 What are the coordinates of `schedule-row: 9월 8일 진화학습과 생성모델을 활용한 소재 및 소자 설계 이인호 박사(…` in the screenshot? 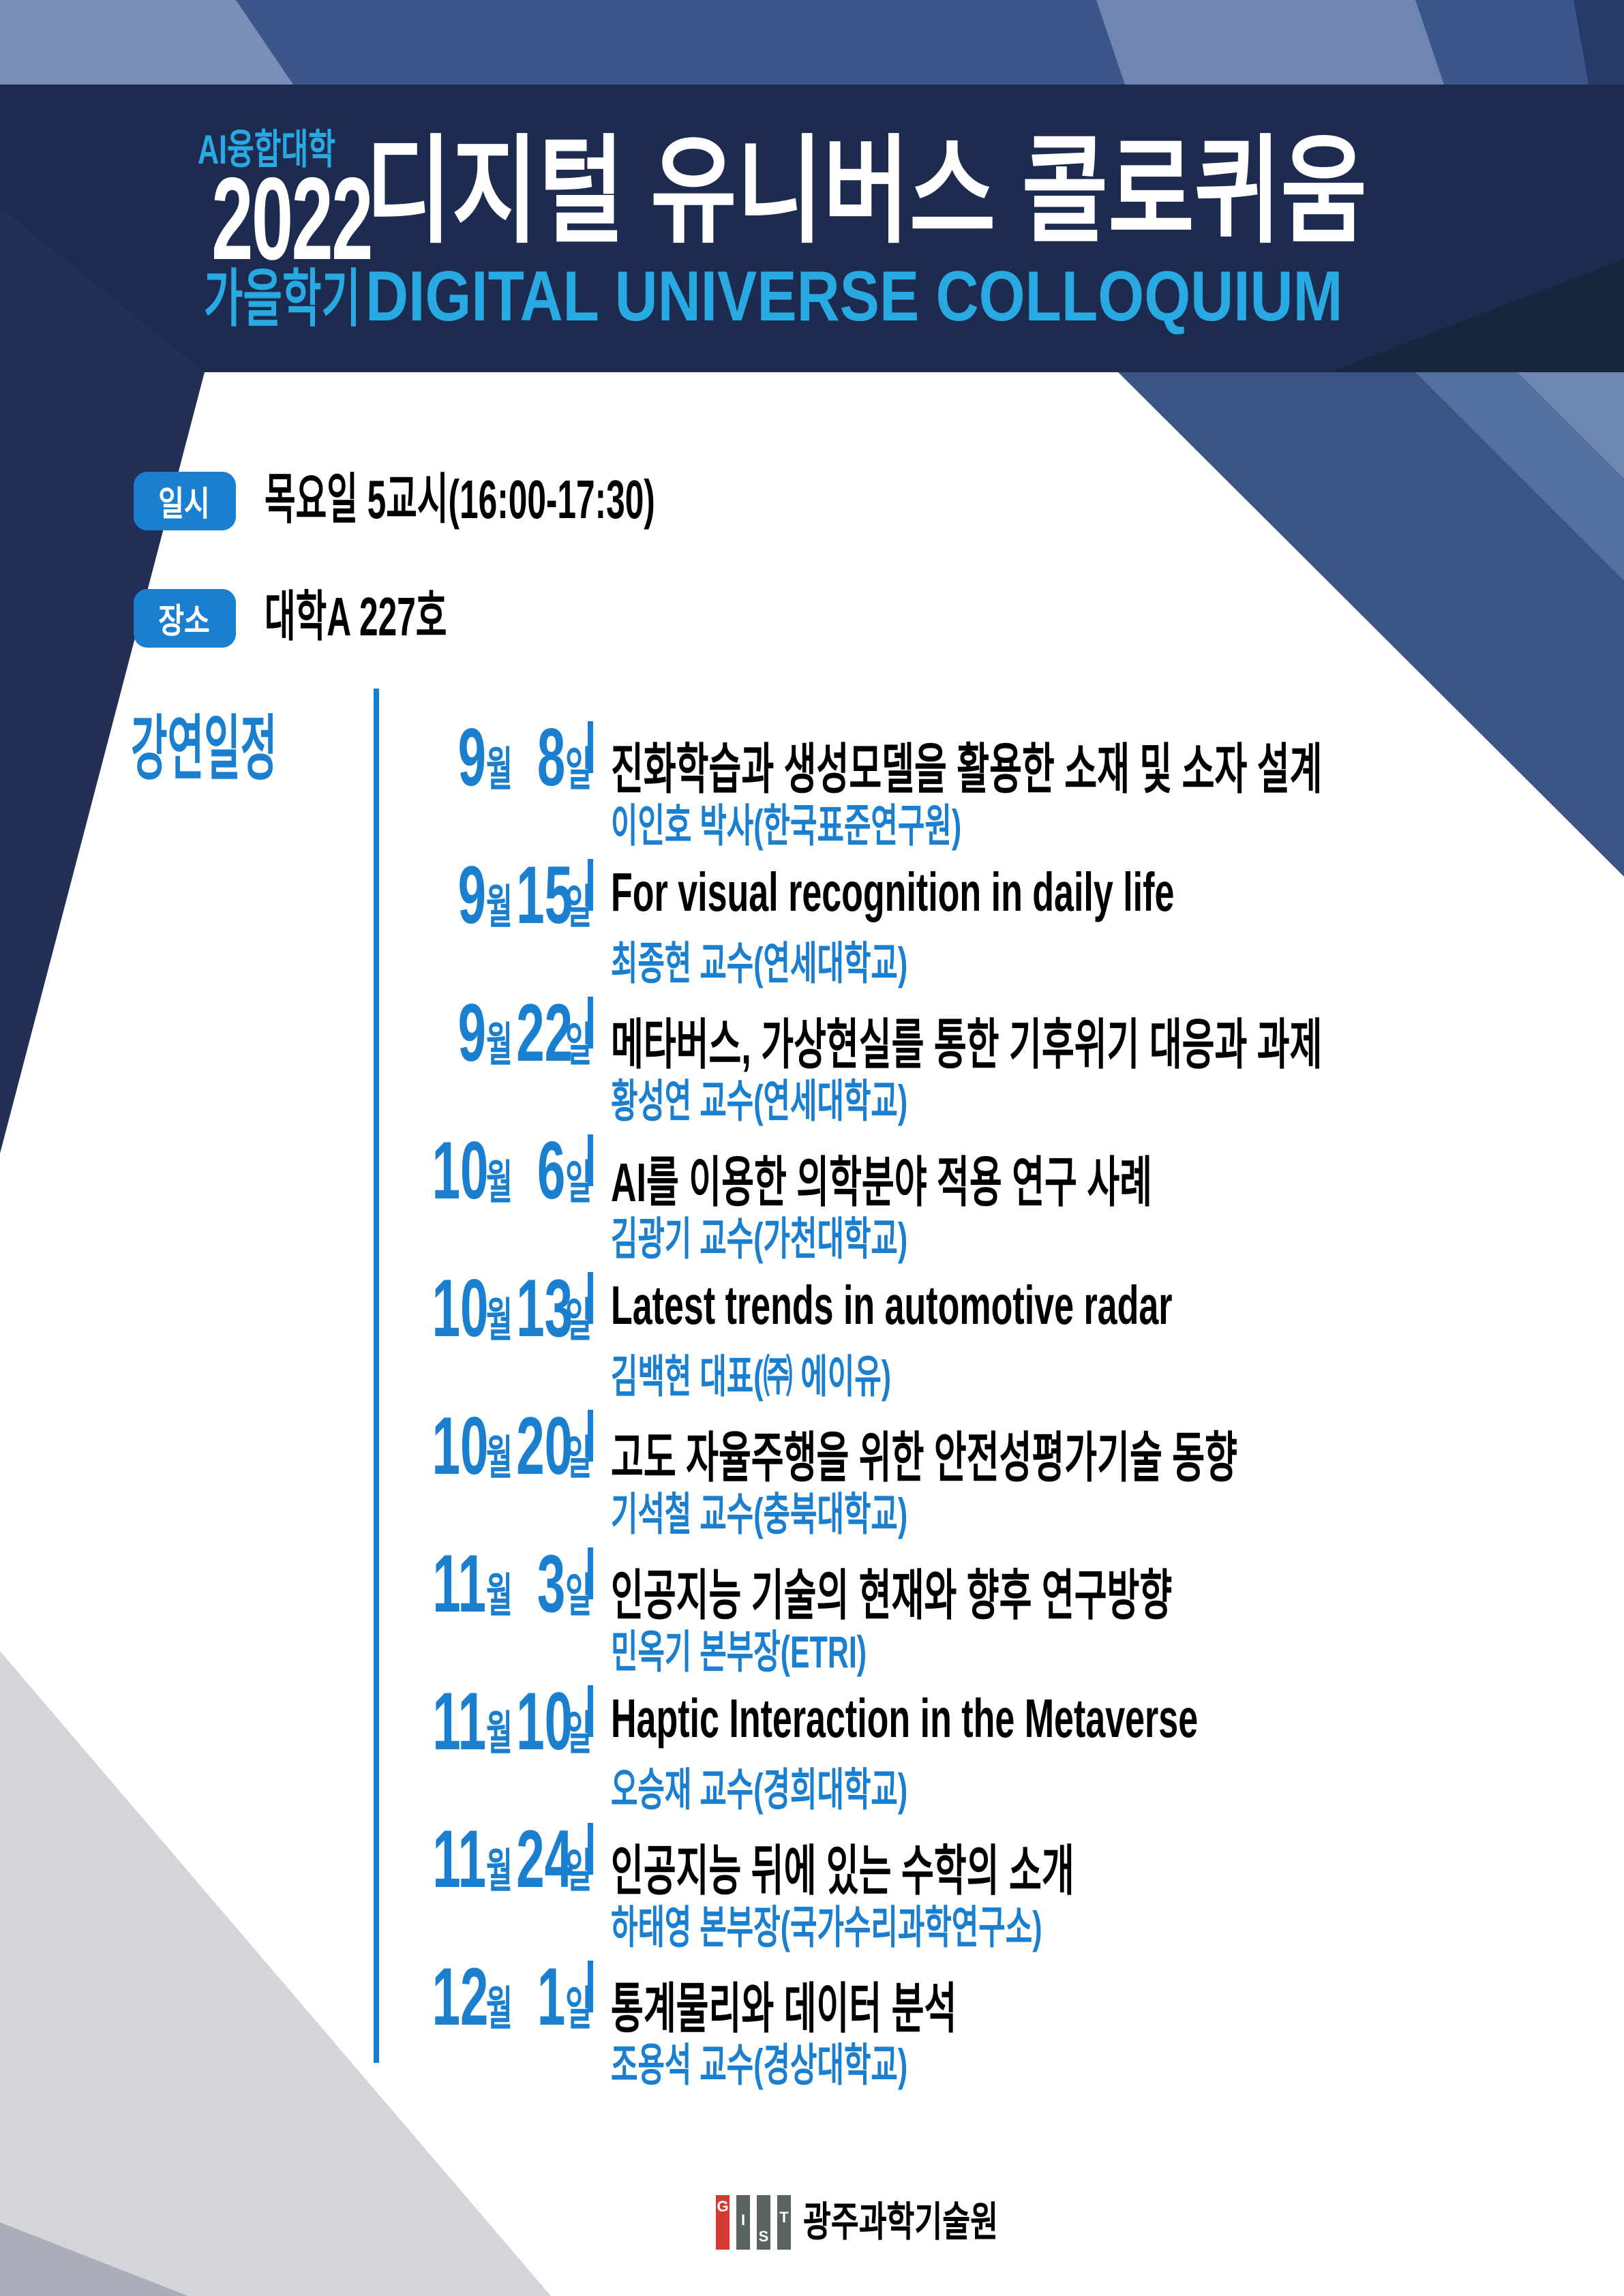 It's located at (812, 780).